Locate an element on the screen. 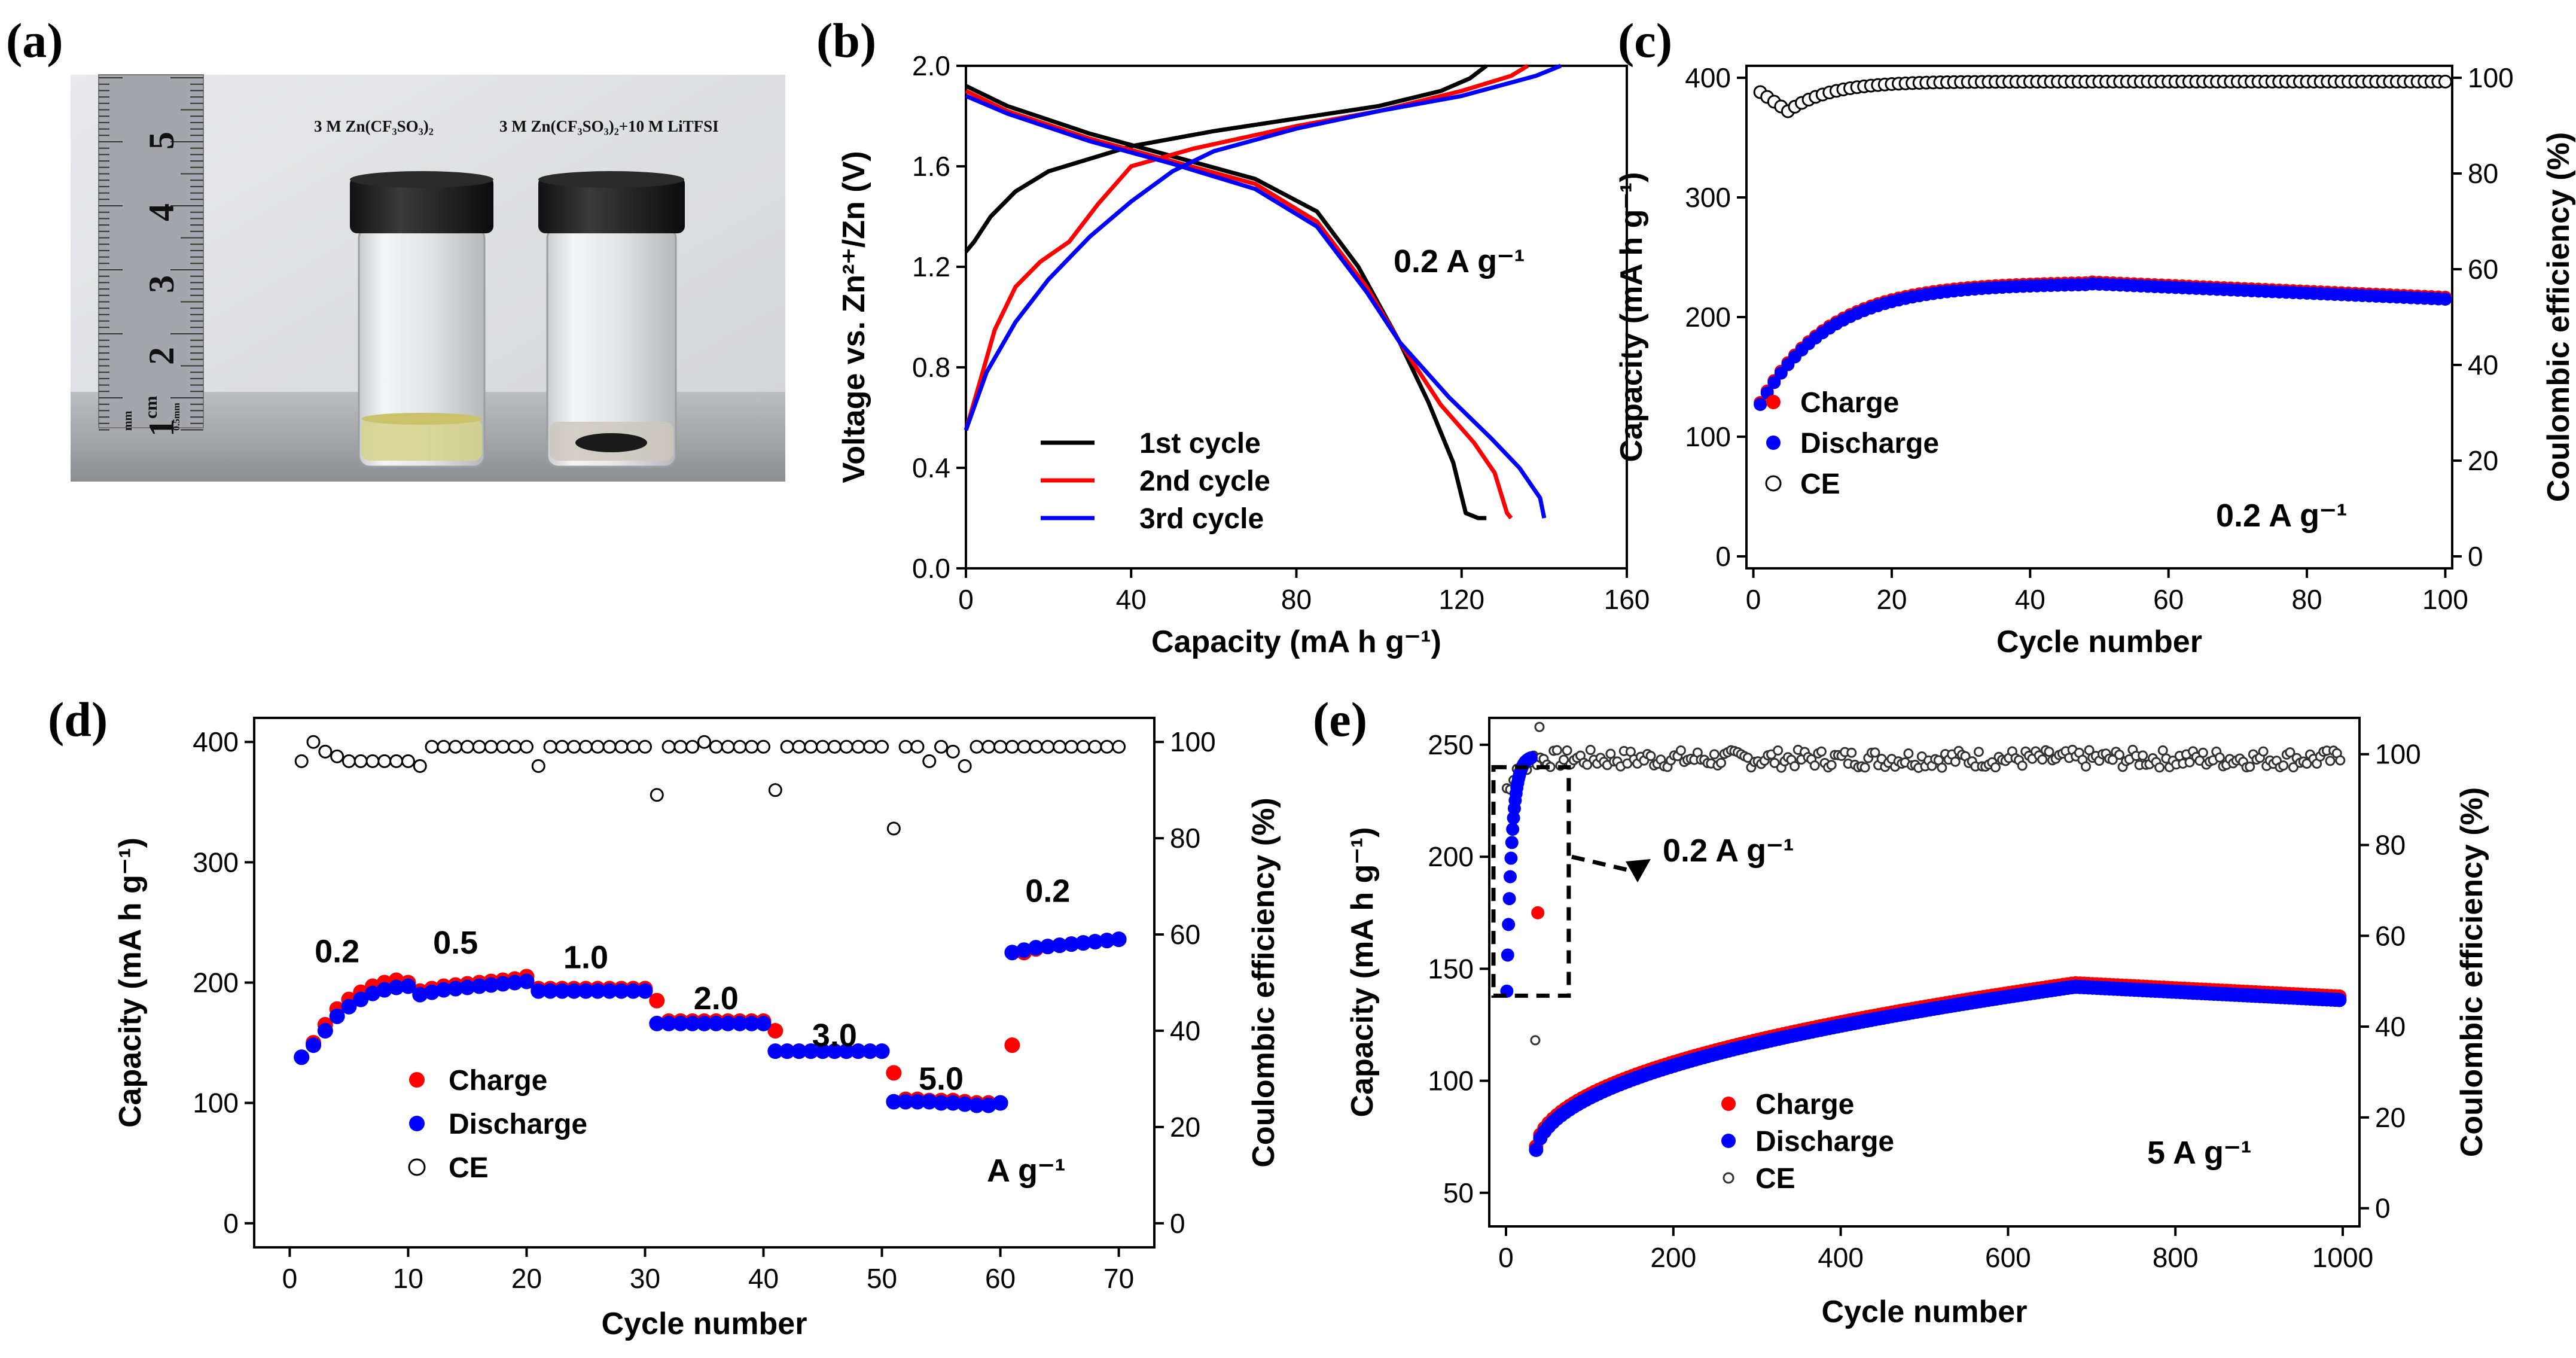 The height and width of the screenshot is (1358, 2576). chart-e-frame is located at coordinates (1925, 972).